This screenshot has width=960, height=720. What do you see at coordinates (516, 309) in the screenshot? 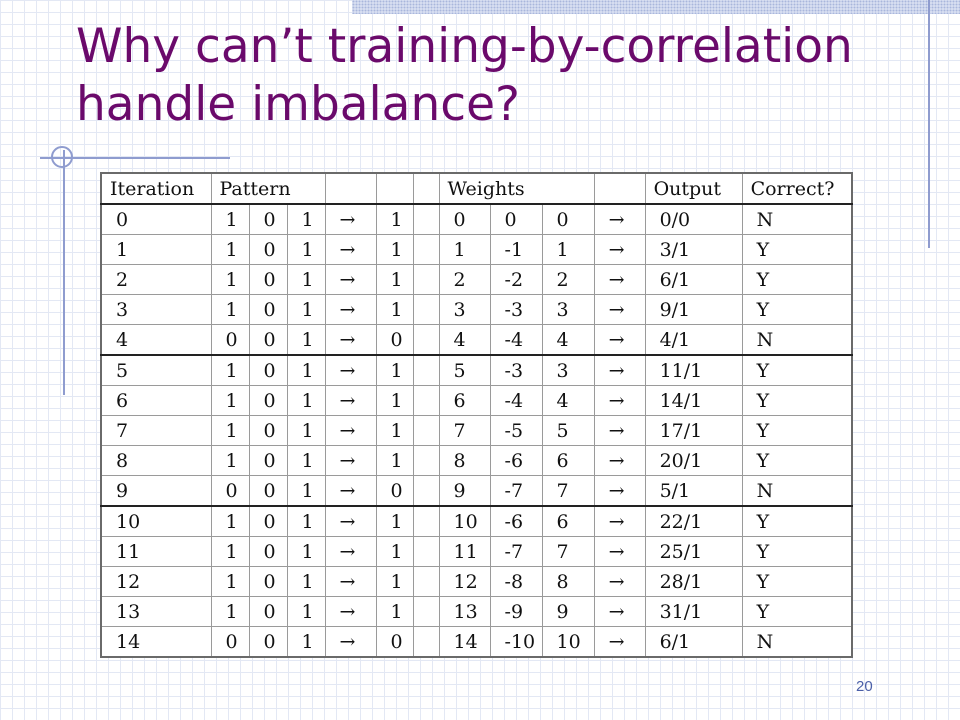
I see `cell-weight-w2: -3` at bounding box center [516, 309].